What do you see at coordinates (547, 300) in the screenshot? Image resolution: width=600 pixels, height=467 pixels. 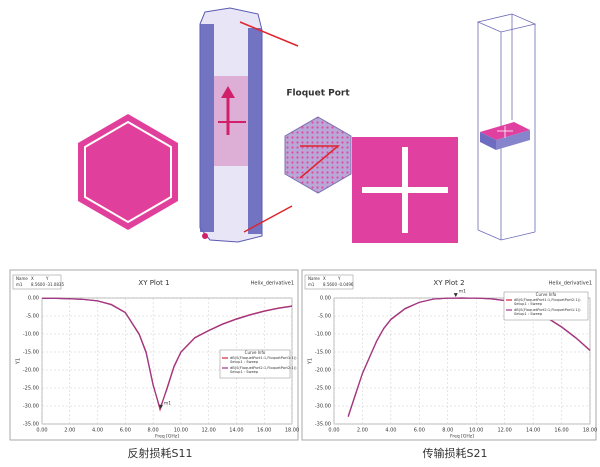 I see `legend-label: dB(S(FloquetPort1:1,FloquetPort2:1))` at bounding box center [547, 300].